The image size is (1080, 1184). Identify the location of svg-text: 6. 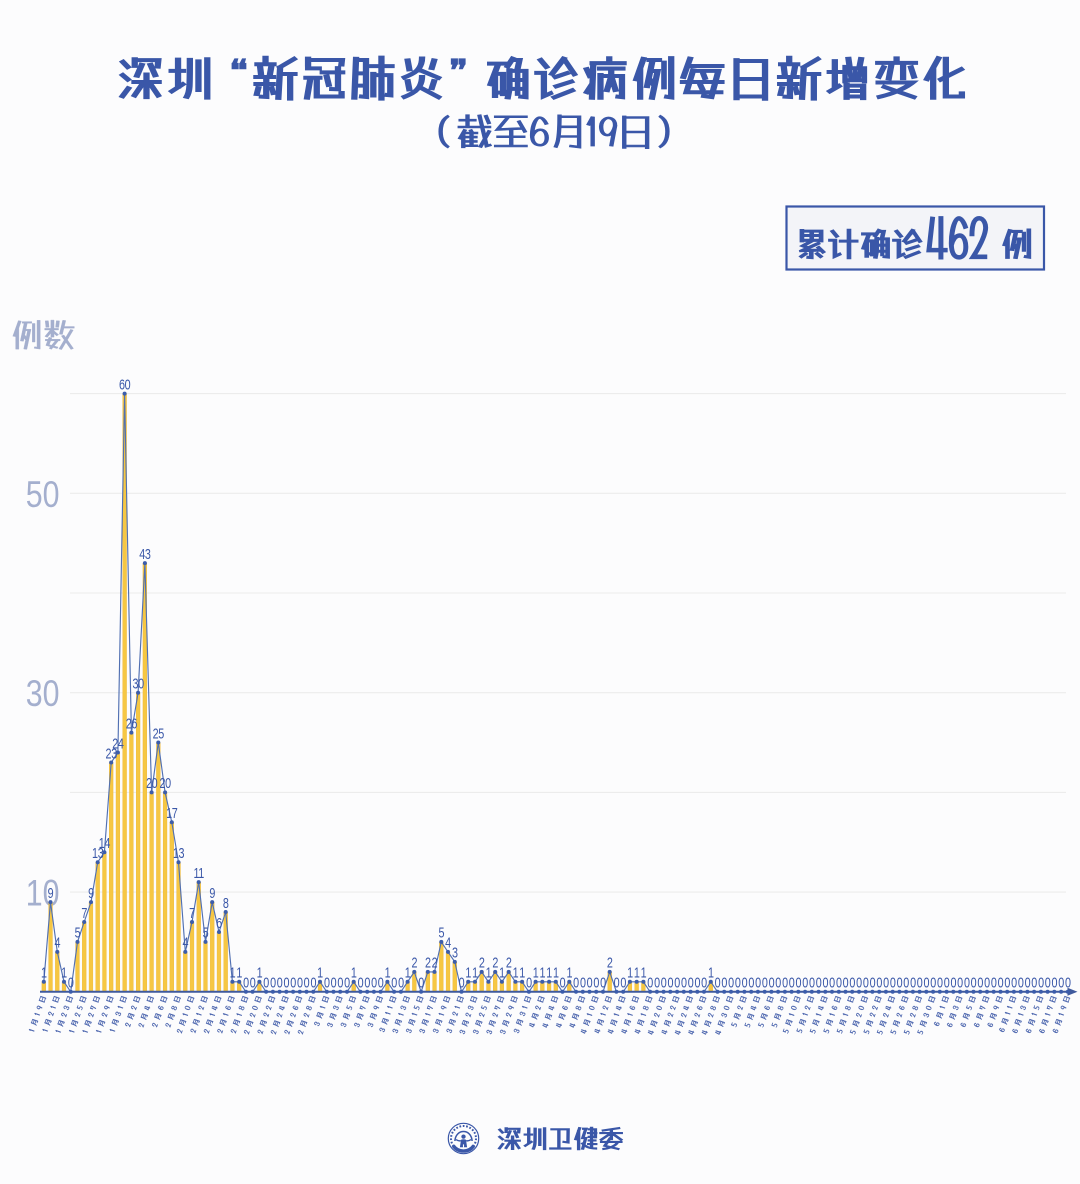
(219, 922).